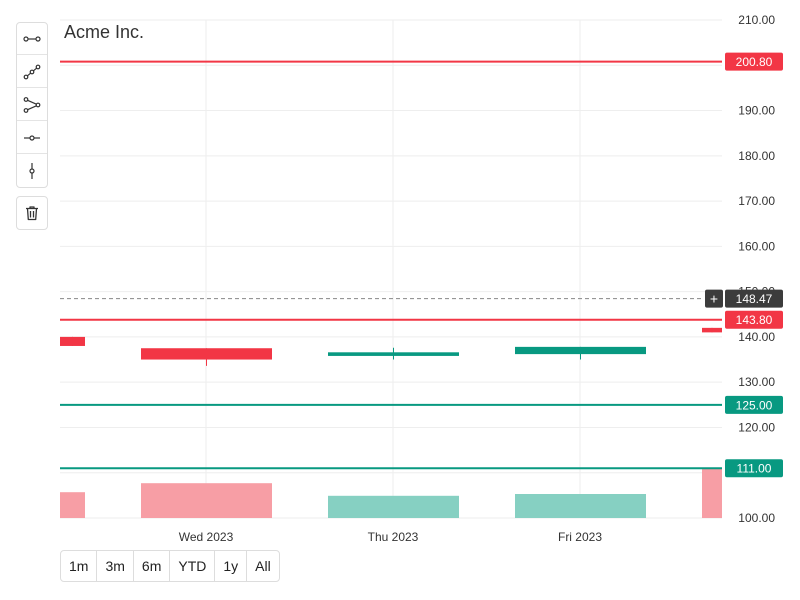 The image size is (800, 600). Describe the element at coordinates (206, 537) in the screenshot. I see `x-tick-label: Wed 2023` at that location.